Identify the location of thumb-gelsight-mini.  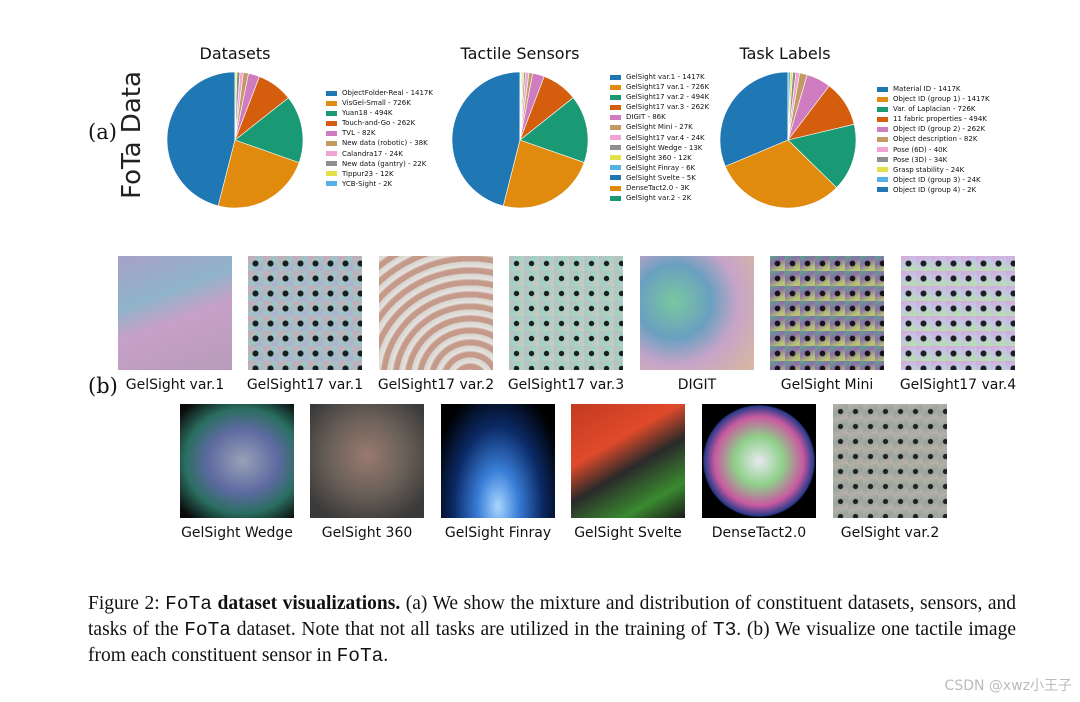
(827, 313).